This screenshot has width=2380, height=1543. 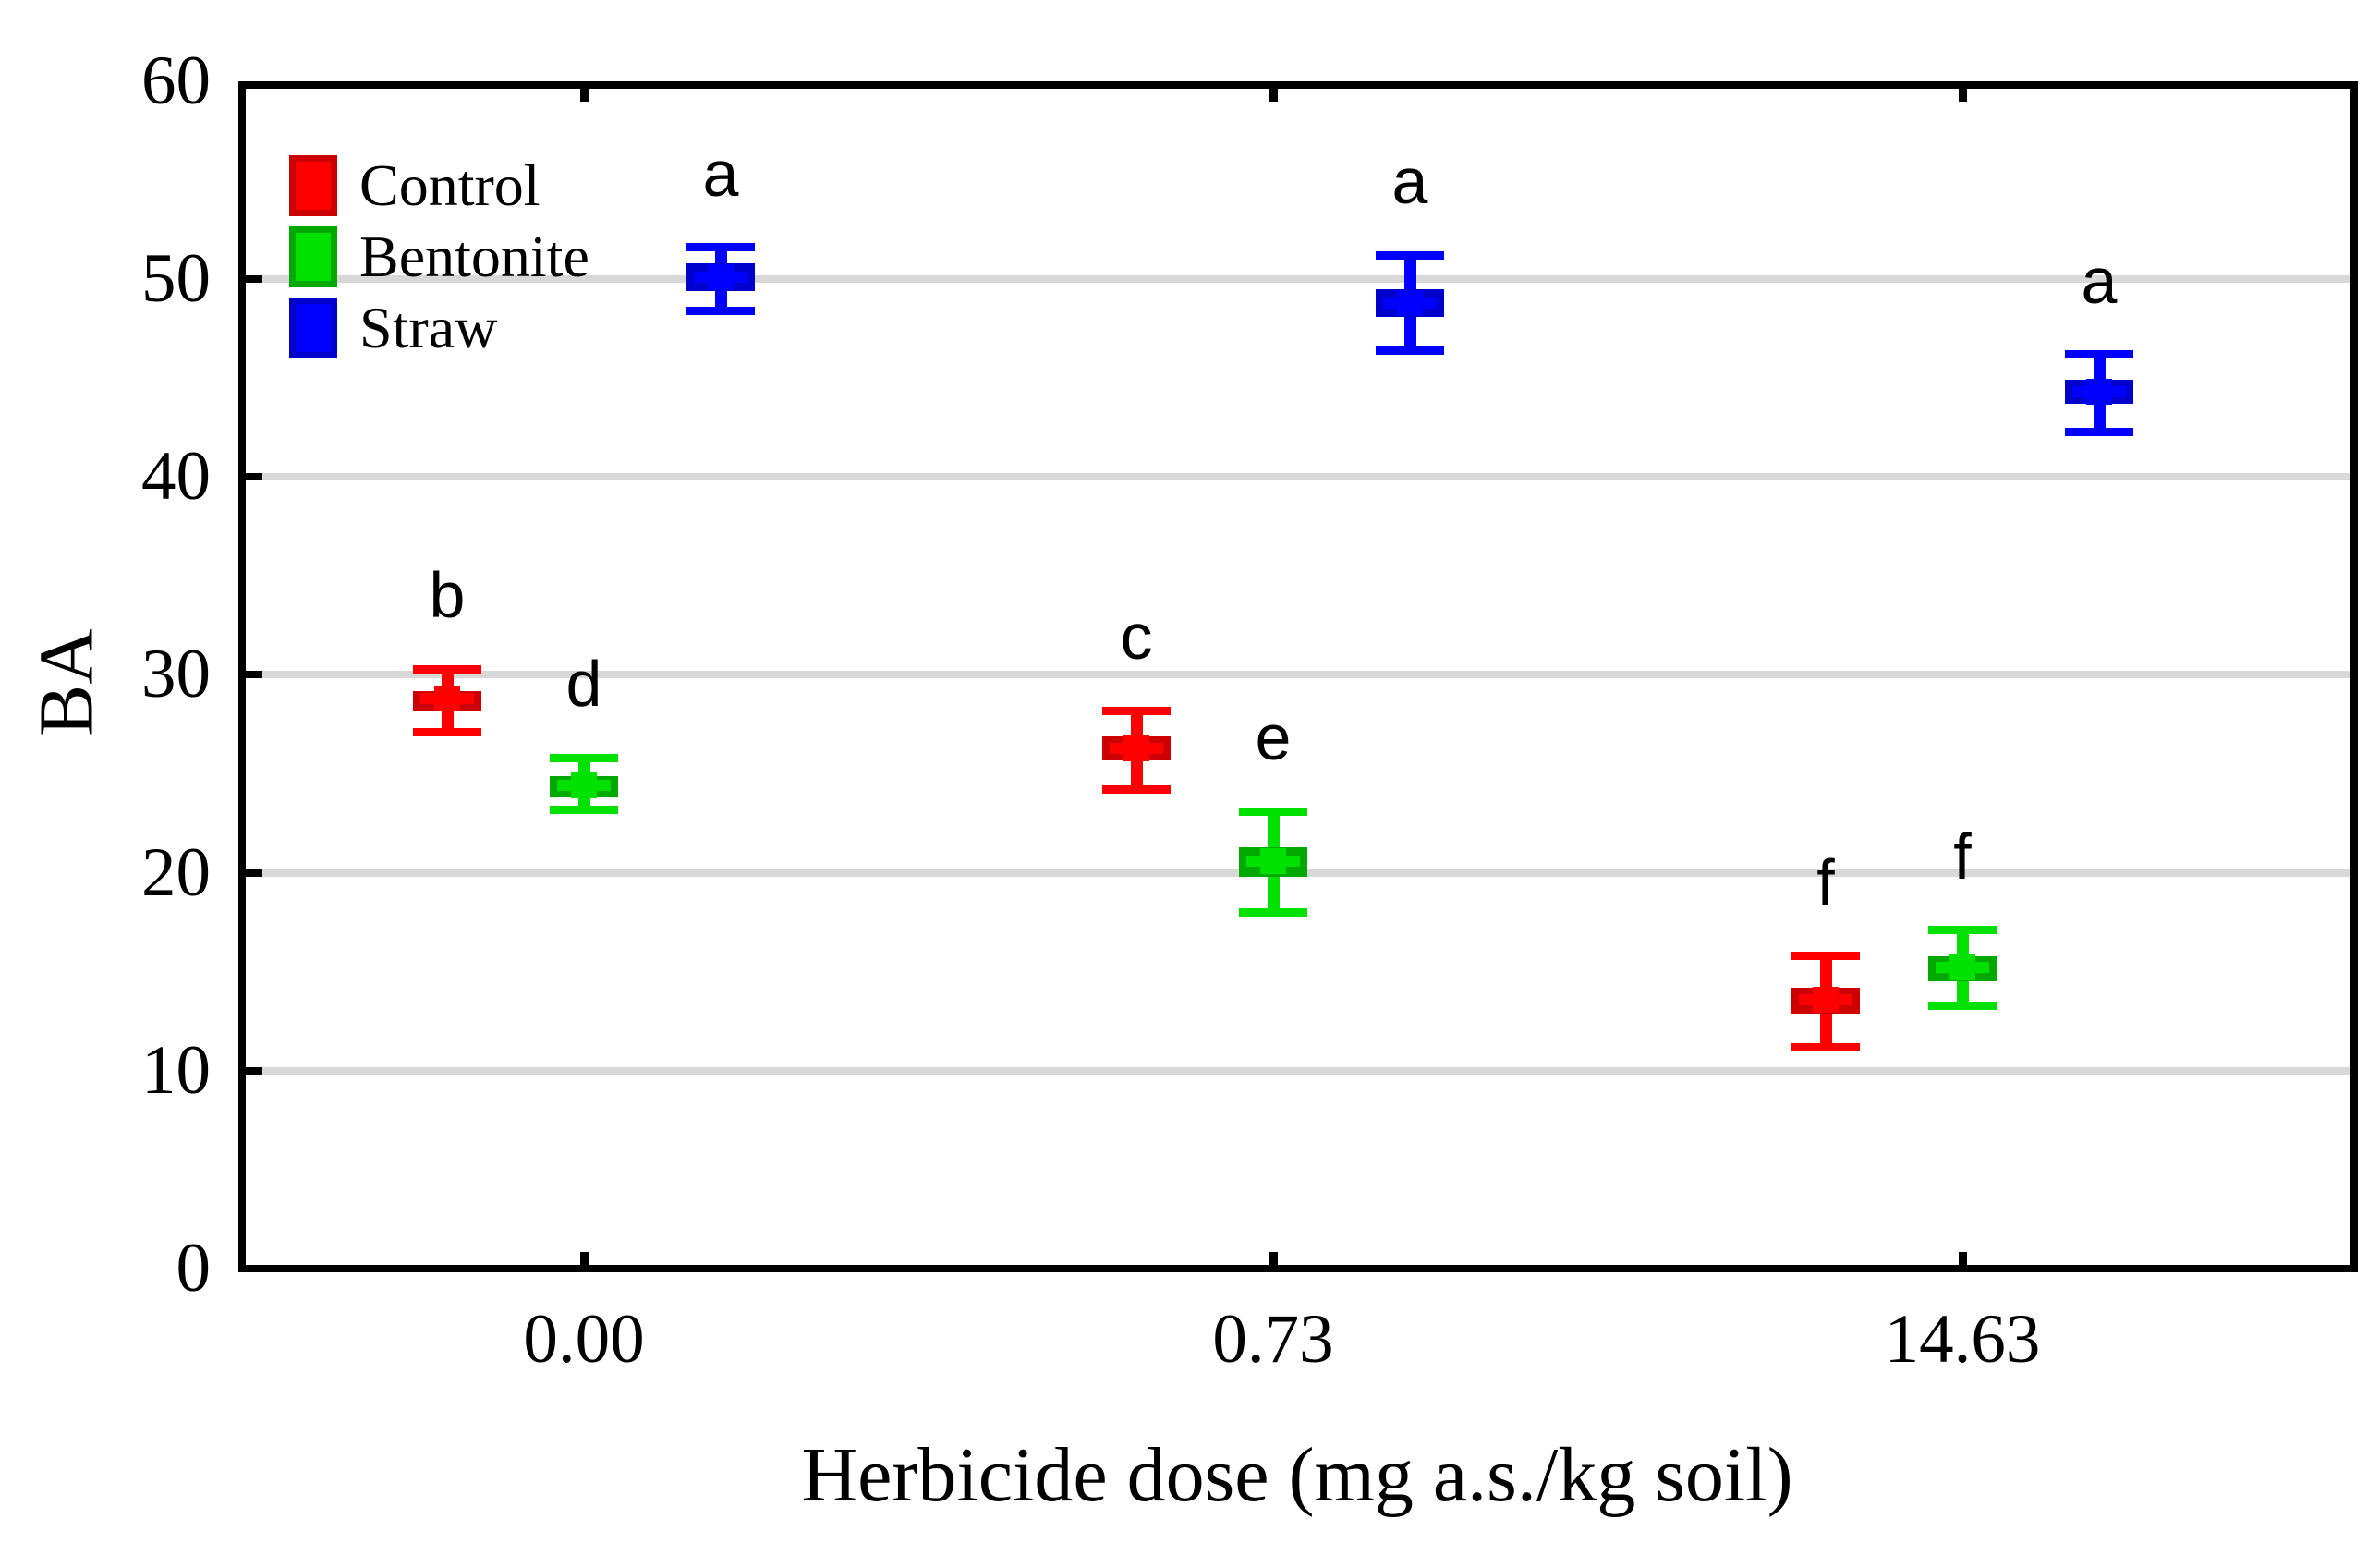 What do you see at coordinates (313, 256) in the screenshot?
I see `legend-swatch-bentonite` at bounding box center [313, 256].